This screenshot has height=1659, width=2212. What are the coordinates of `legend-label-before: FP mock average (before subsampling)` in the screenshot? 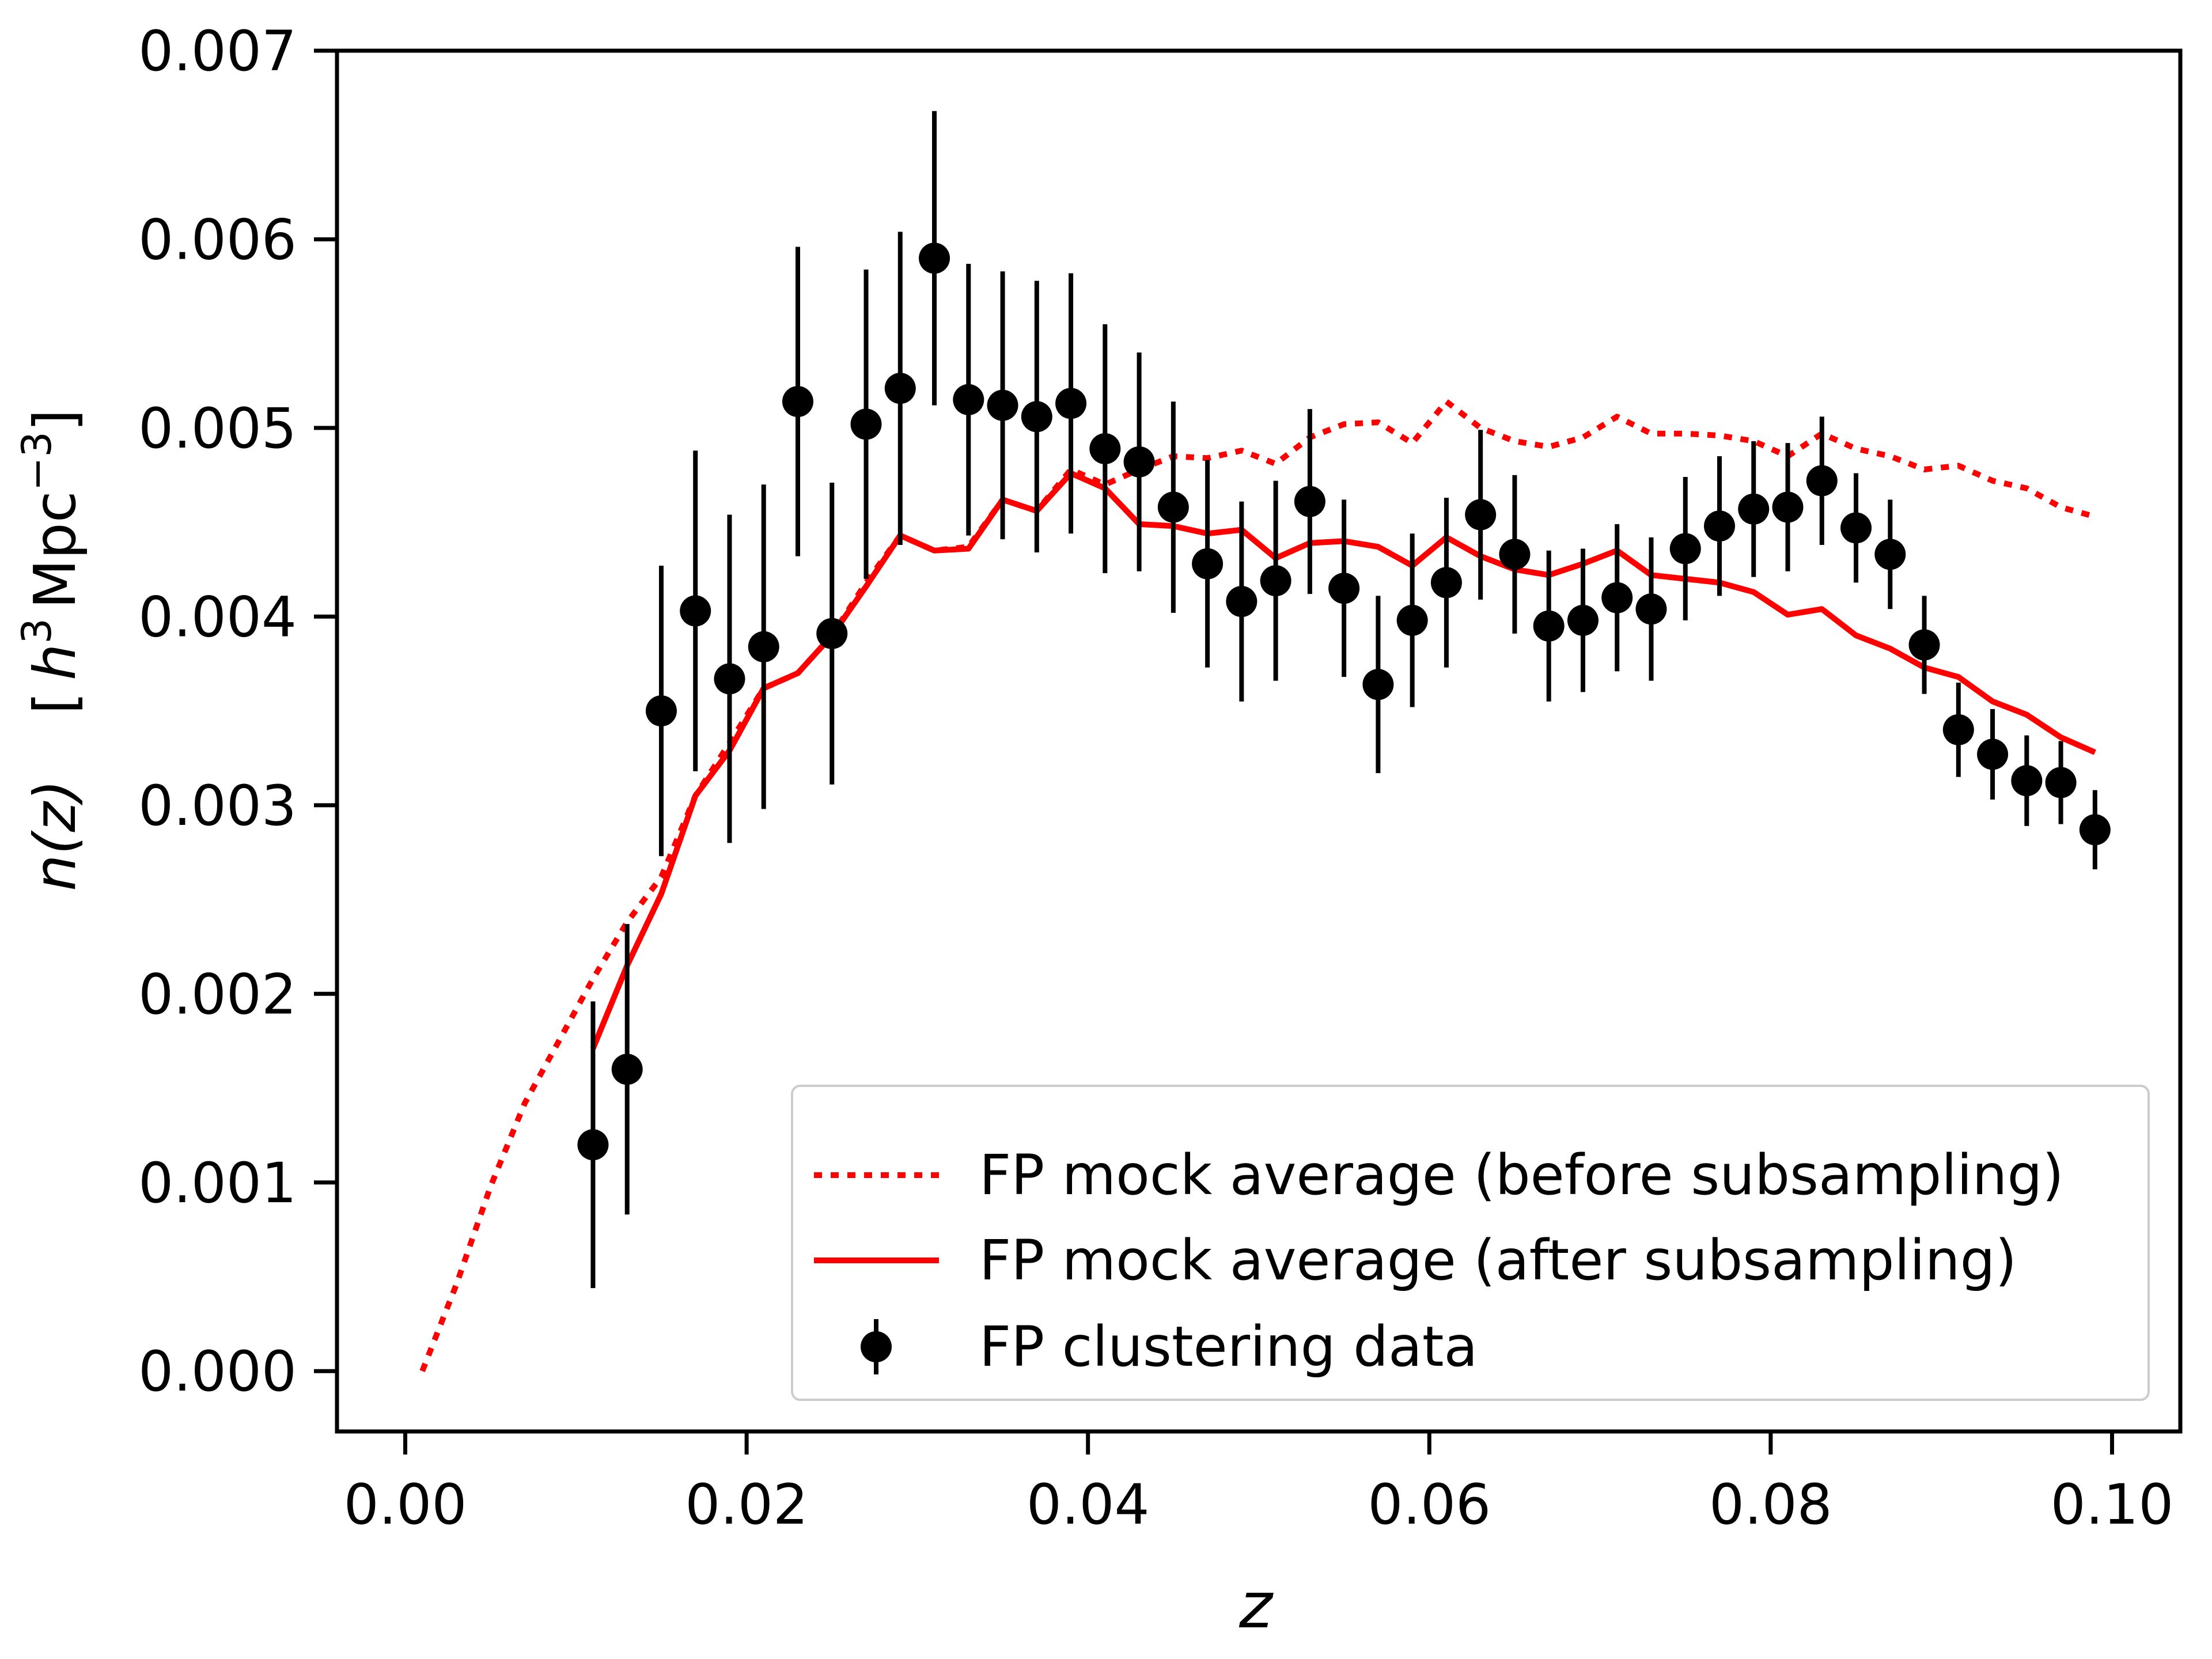 It's located at (1521, 1175).